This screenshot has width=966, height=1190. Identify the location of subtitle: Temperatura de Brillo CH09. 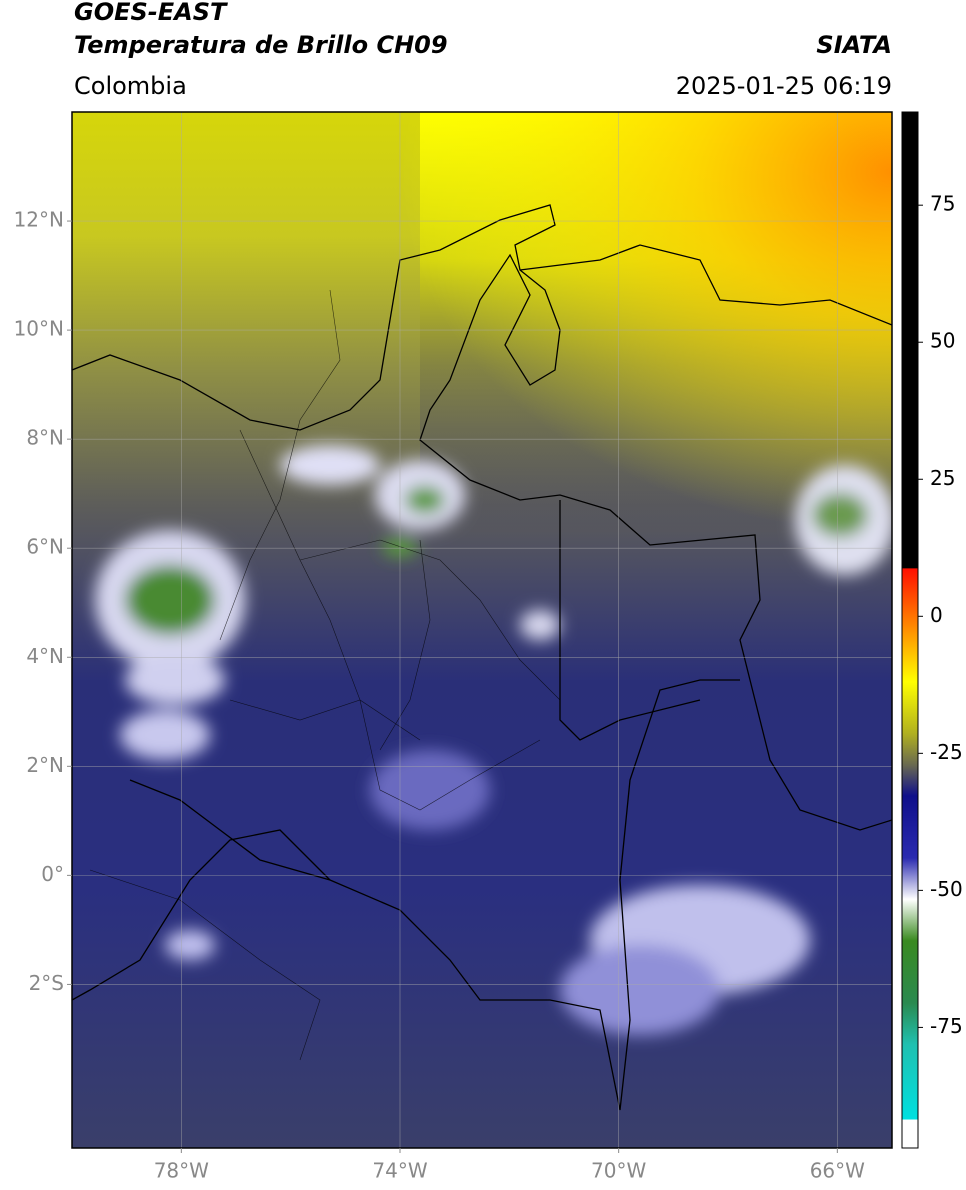
(261, 45).